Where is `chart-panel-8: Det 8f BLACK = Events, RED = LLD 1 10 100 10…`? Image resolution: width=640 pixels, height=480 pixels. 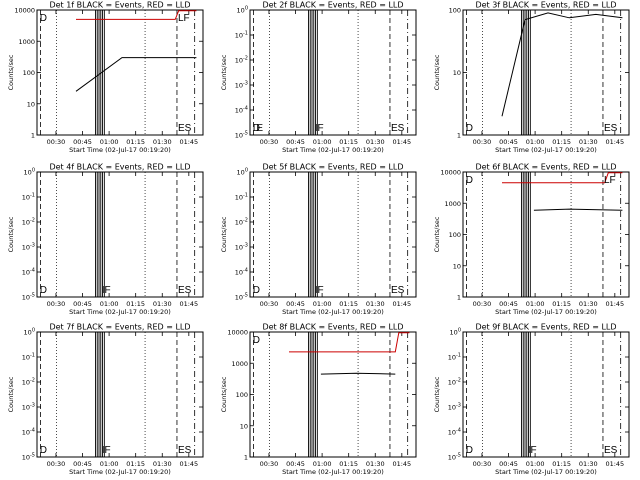 chart-panel-8: Det 8f BLACK = Events, RED = LLD 1 10 100 10… is located at coordinates (318, 399).